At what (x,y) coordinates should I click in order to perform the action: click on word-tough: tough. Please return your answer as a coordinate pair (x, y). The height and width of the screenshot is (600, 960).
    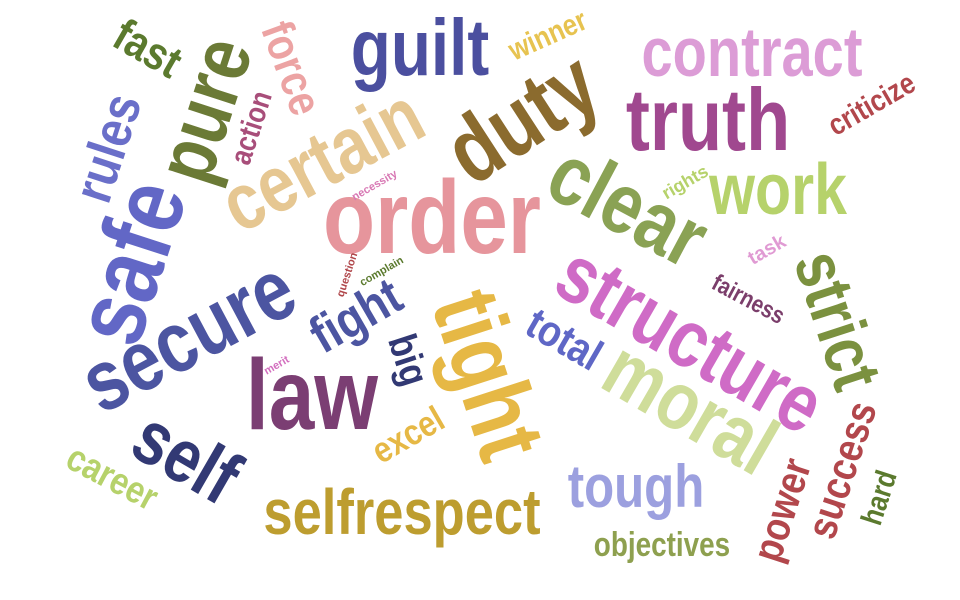
    Looking at the image, I should click on (636, 486).